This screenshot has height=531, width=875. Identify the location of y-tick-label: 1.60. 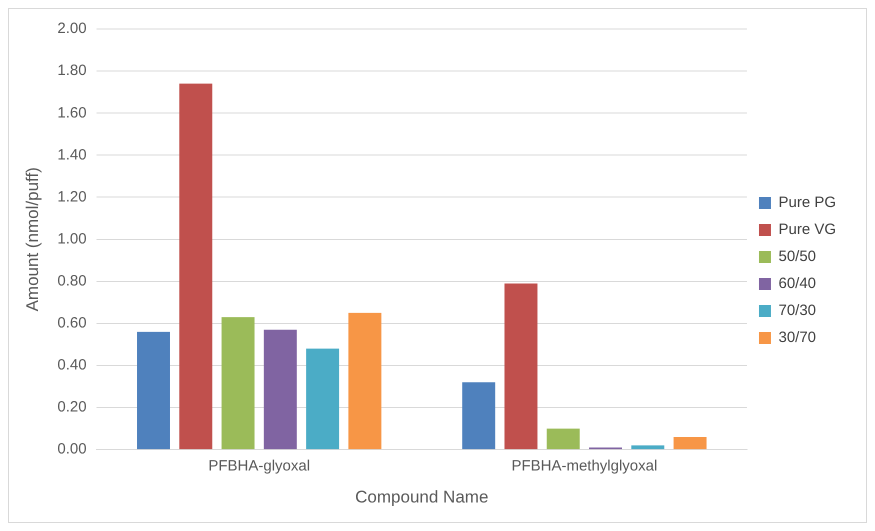
(72, 113).